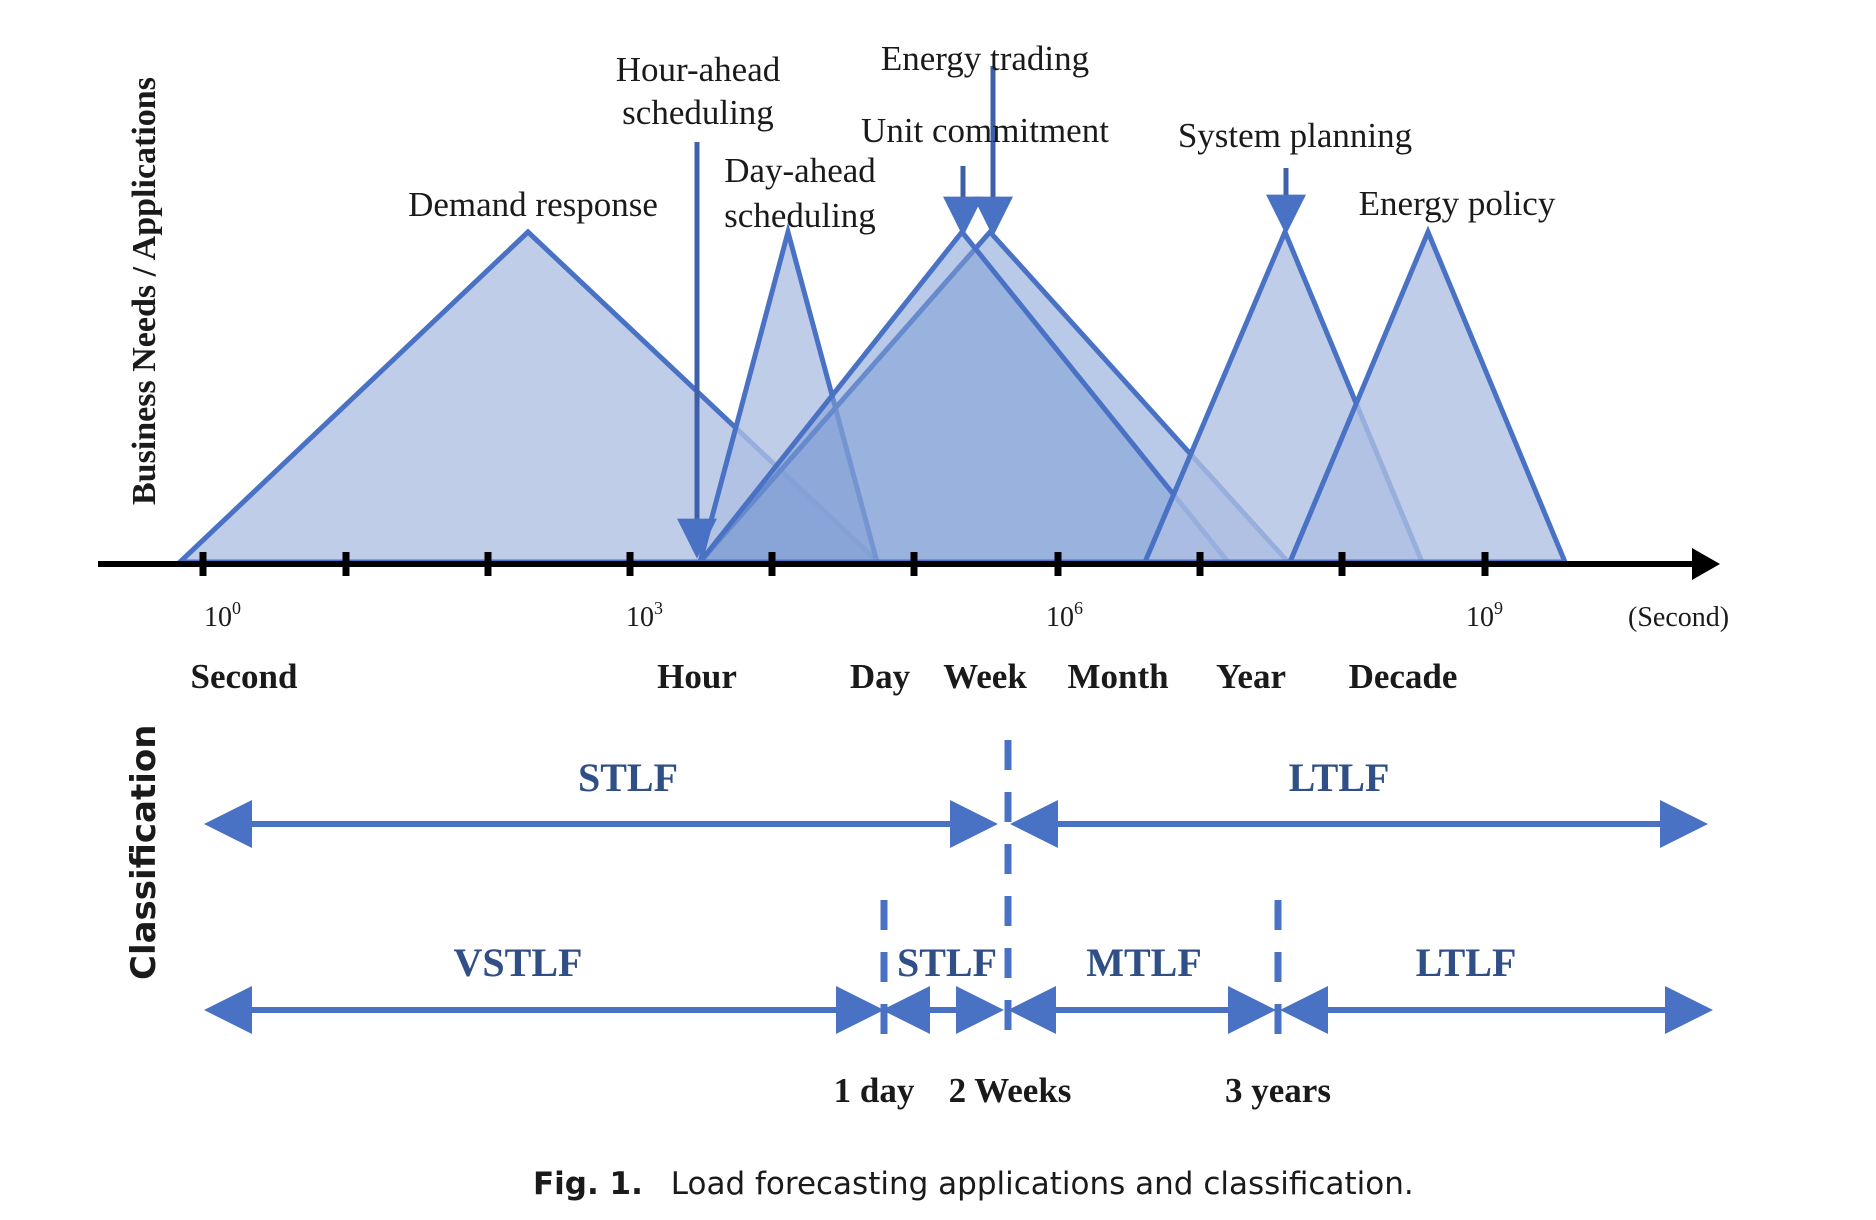 The image size is (1876, 1220). What do you see at coordinates (985, 676) in the screenshot?
I see `time-label: Week` at bounding box center [985, 676].